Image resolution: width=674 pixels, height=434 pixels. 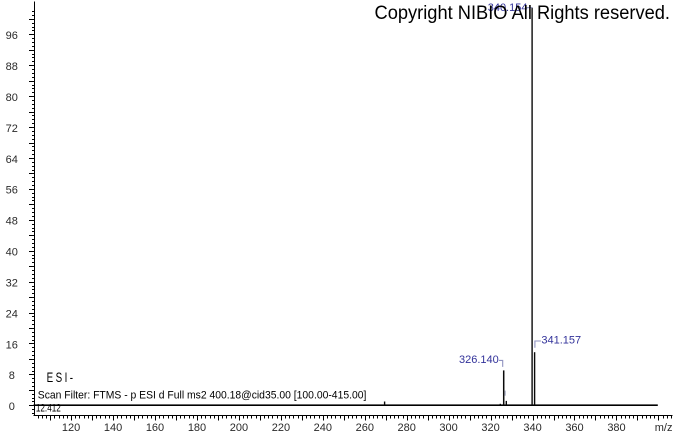 I want to click on svg-text: 12.412, so click(x=48, y=408).